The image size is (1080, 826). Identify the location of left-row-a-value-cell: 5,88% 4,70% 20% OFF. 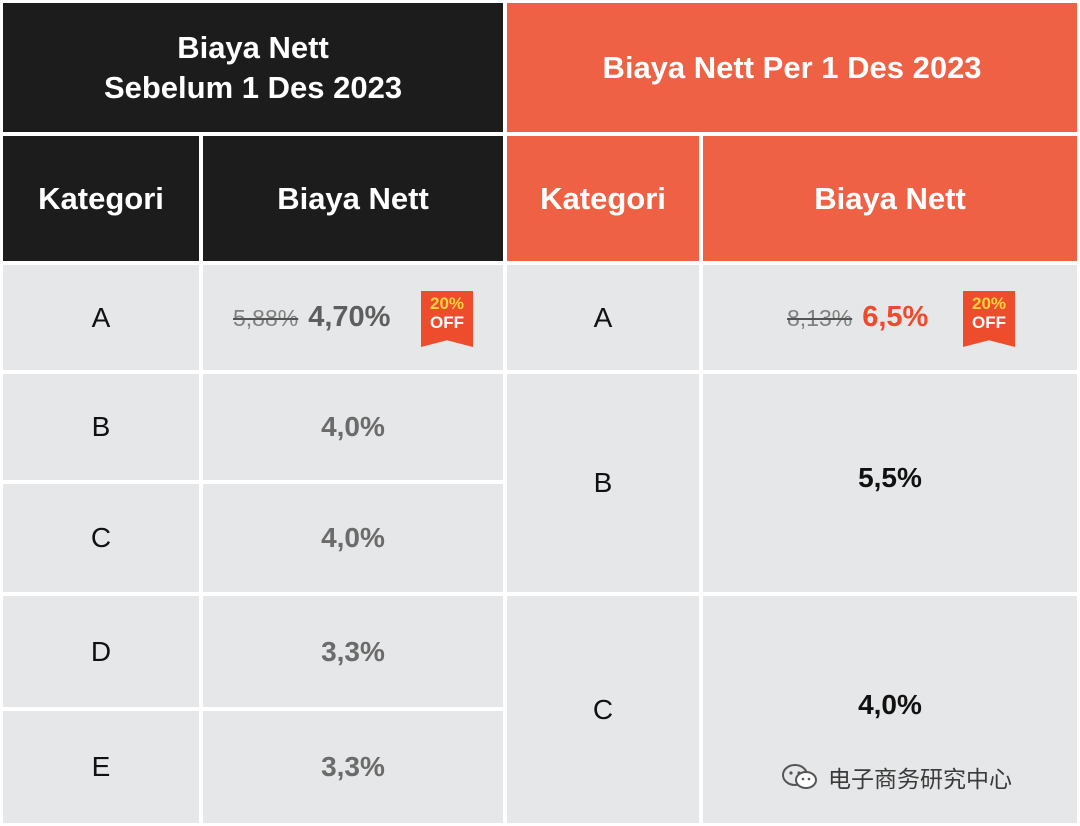
(353, 317).